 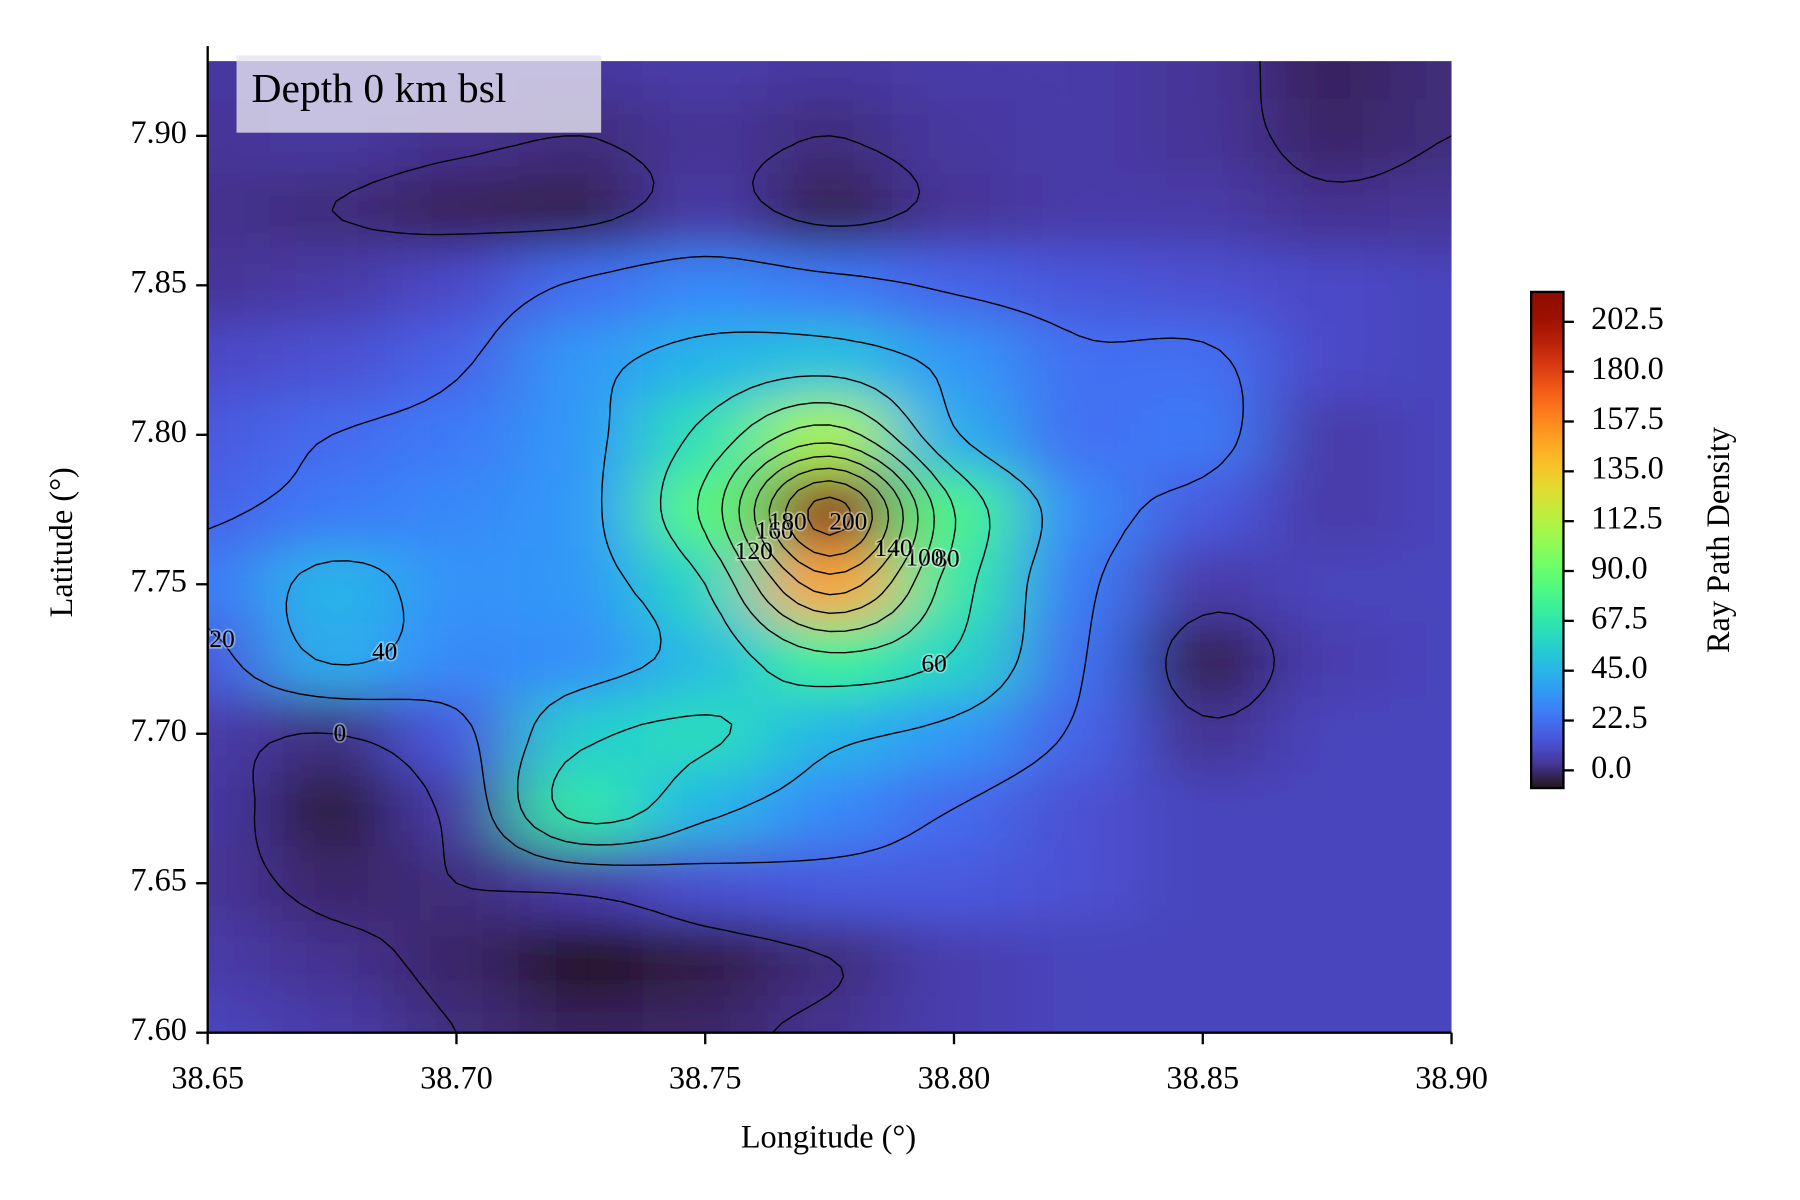 What do you see at coordinates (1202, 1078) in the screenshot?
I see `x-tick-label: 38.85` at bounding box center [1202, 1078].